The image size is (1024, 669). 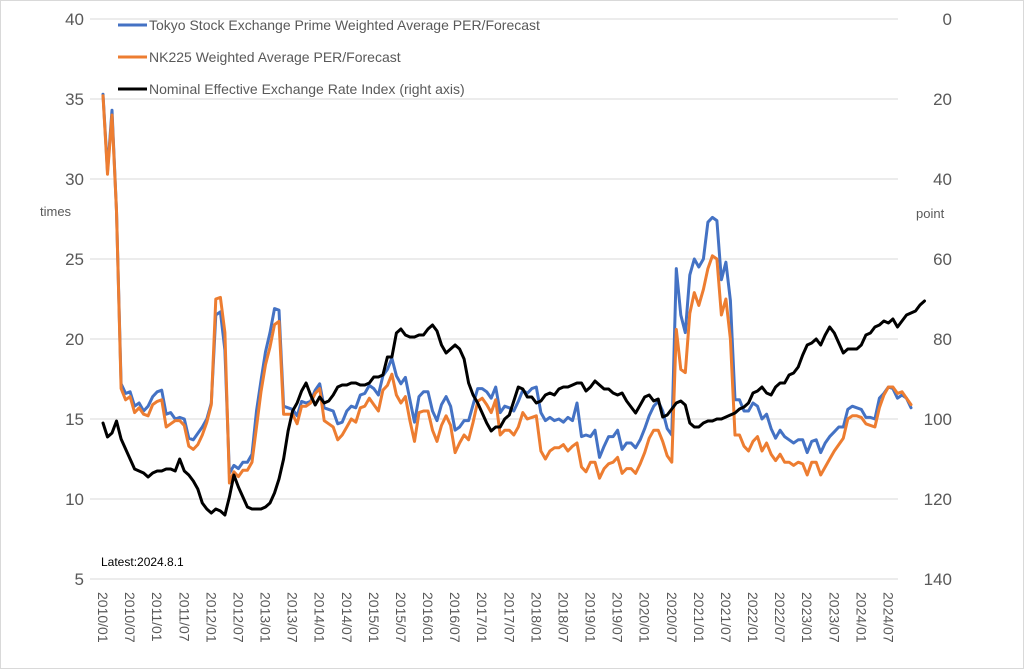 I want to click on x-tick-label: 2018/07, so click(x=563, y=617).